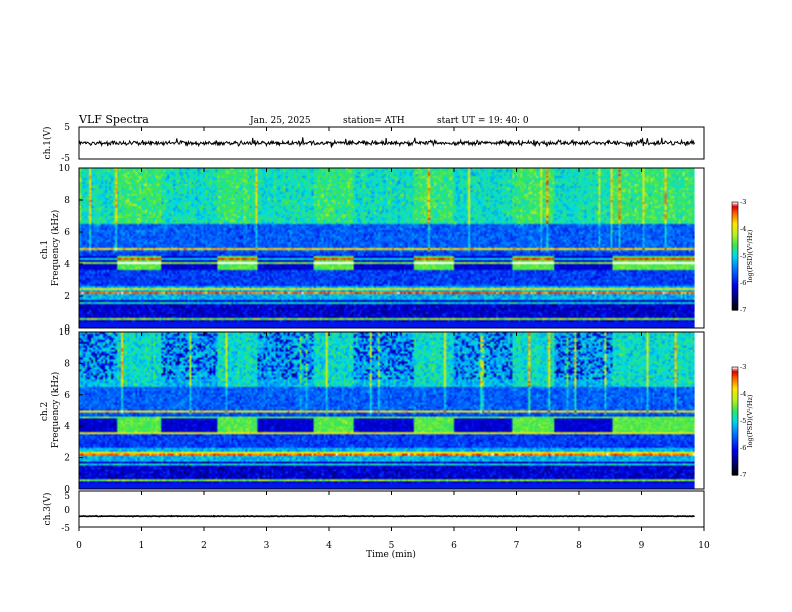 This screenshot has height=612, width=792. I want to click on ch1-colorbar-tick--3: -3, so click(743, 202).